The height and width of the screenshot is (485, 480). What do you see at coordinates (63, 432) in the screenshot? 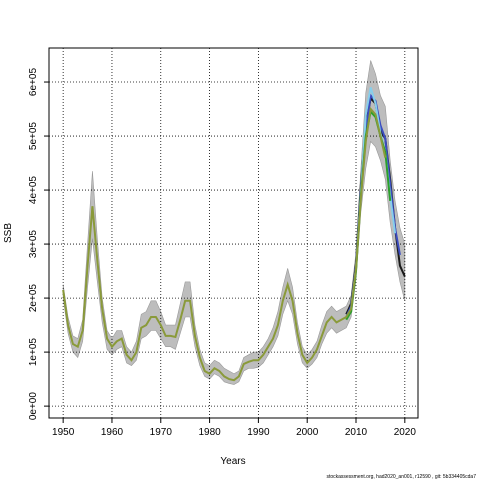
I see `x-tick-label: 1950` at bounding box center [63, 432].